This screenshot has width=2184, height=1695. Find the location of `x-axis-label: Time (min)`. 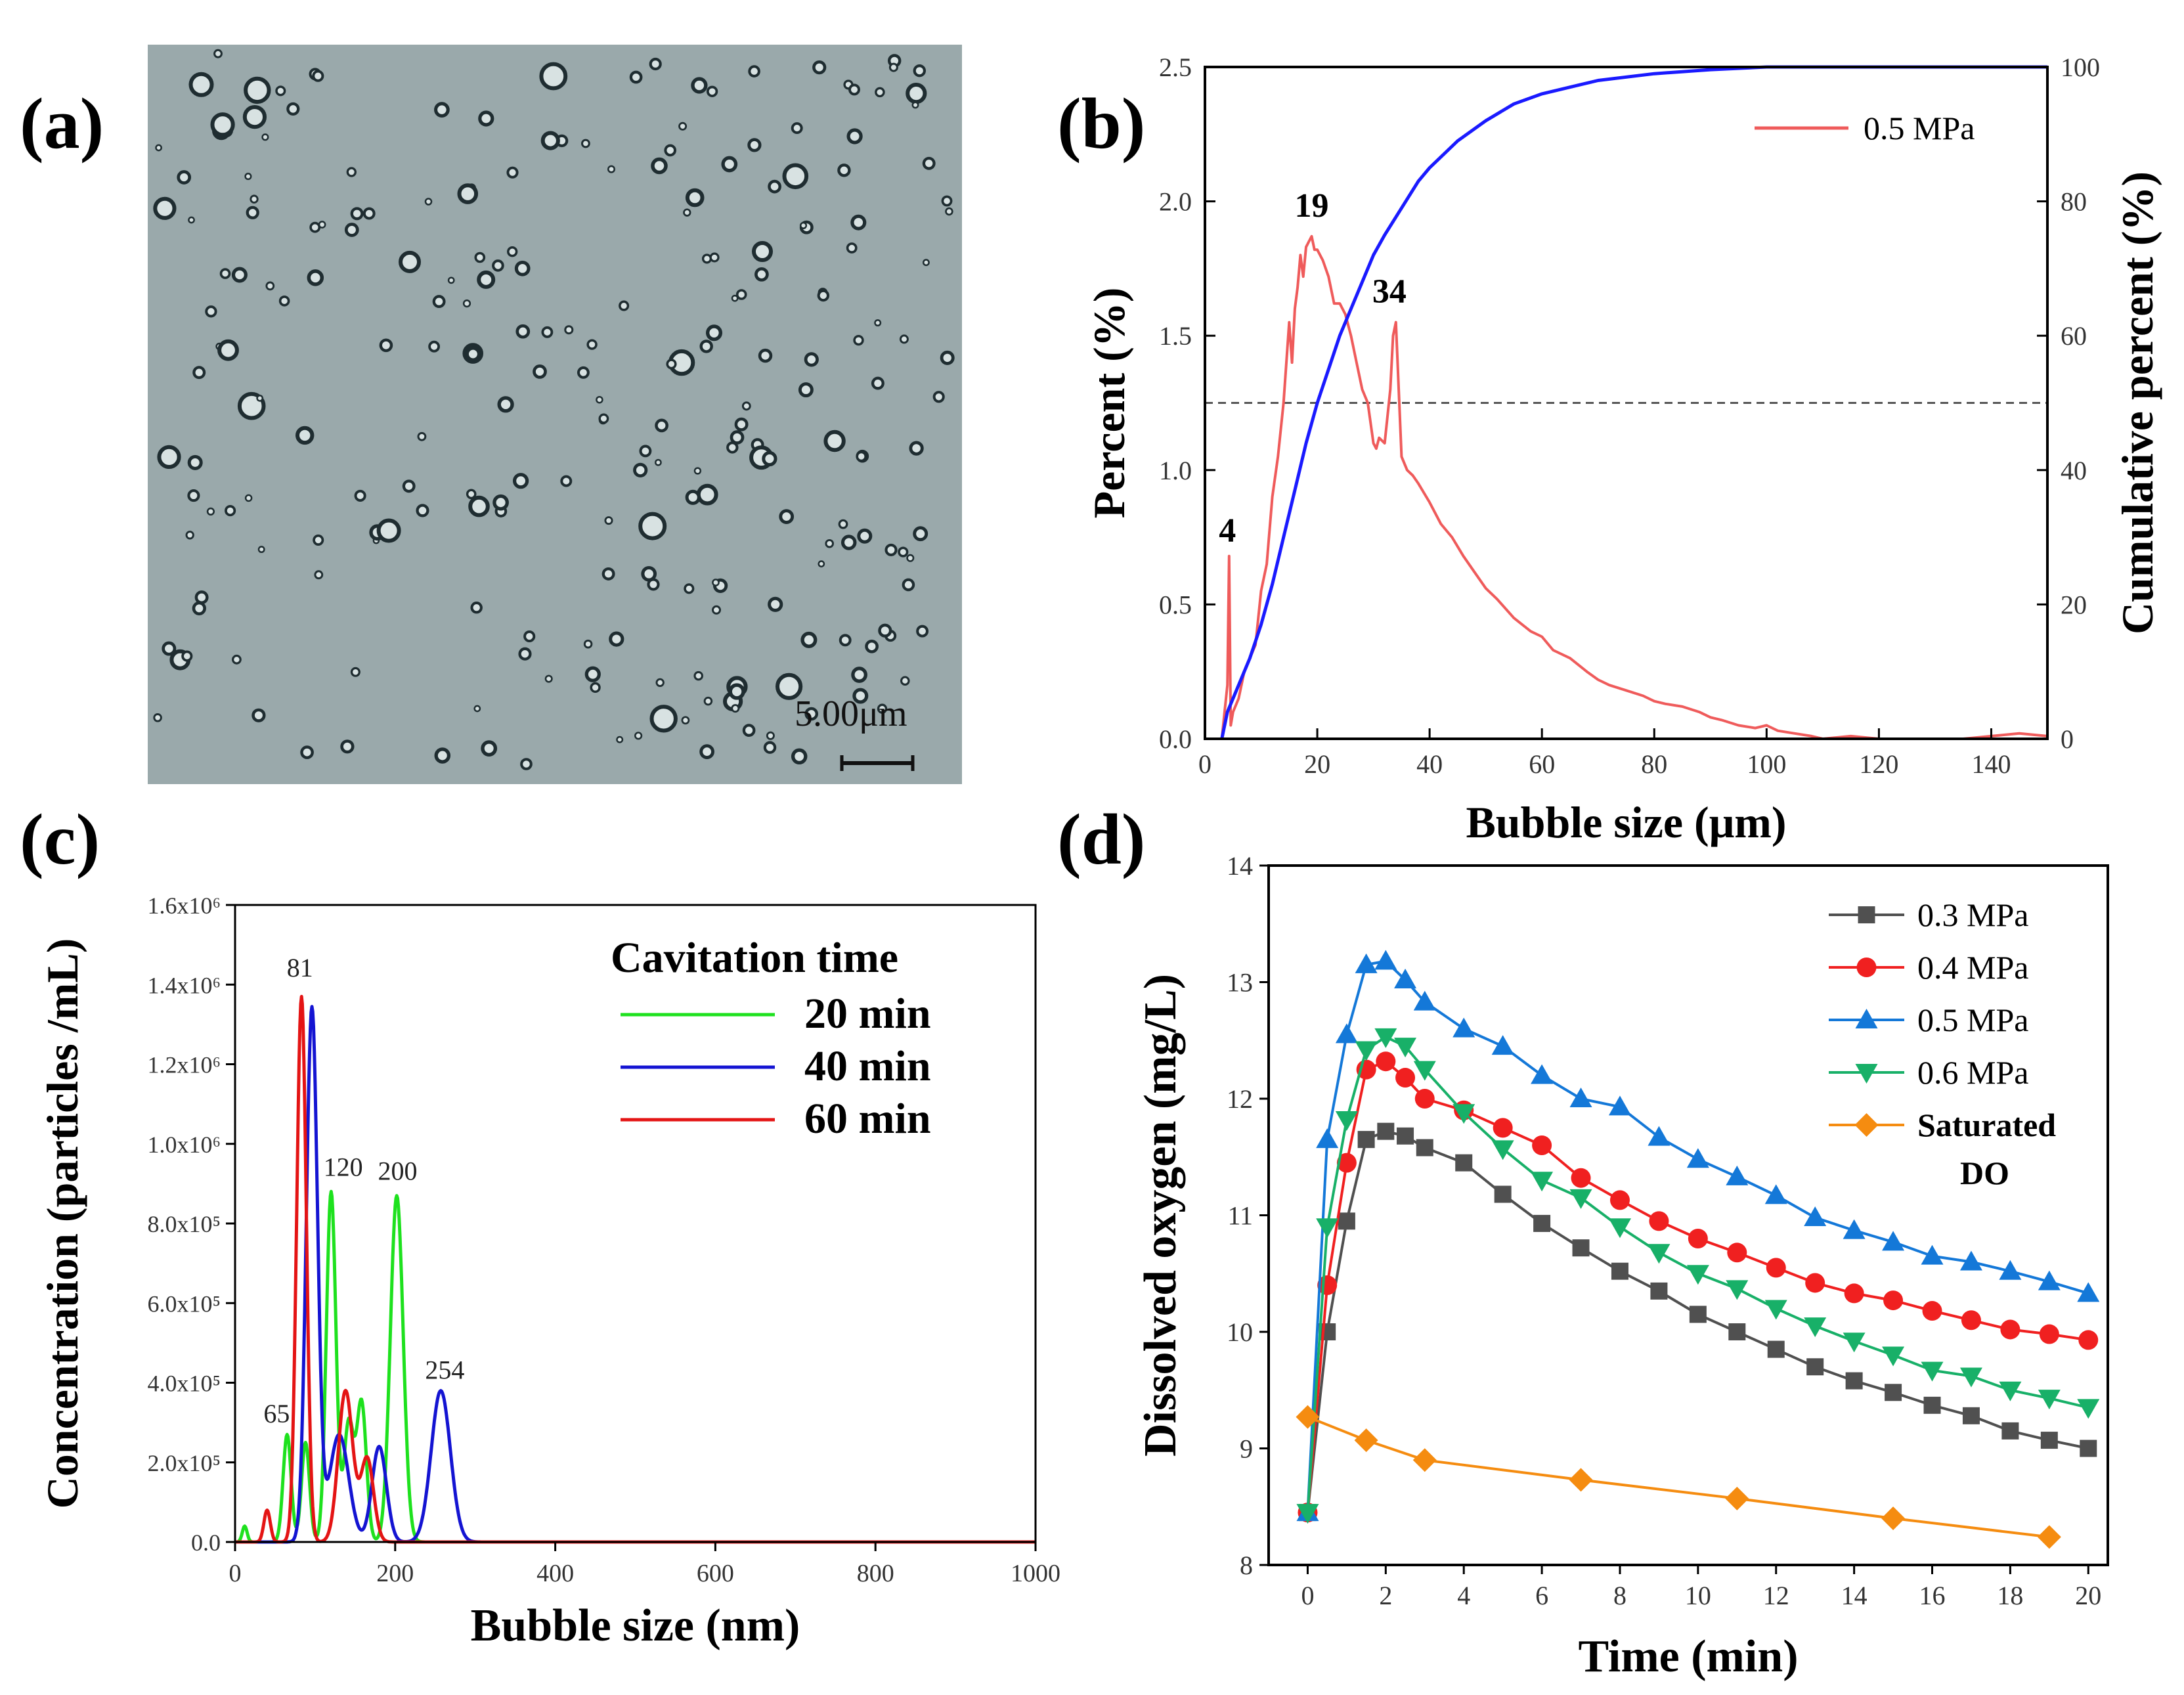

x-axis-label: Time (min) is located at coordinates (1688, 1656).